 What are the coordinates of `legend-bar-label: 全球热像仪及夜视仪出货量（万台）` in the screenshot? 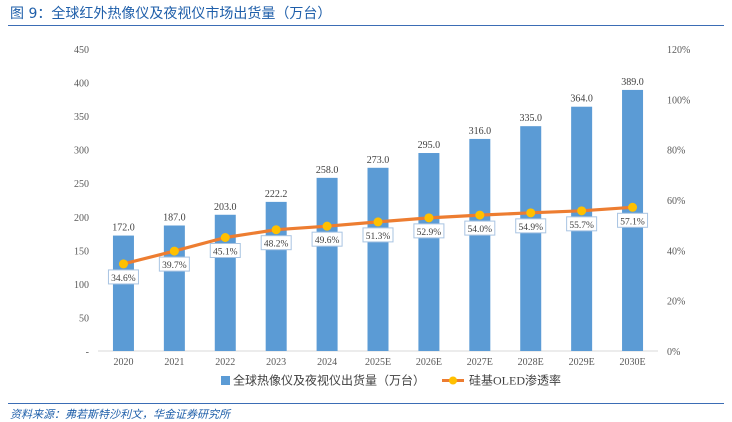 It's located at (329, 380).